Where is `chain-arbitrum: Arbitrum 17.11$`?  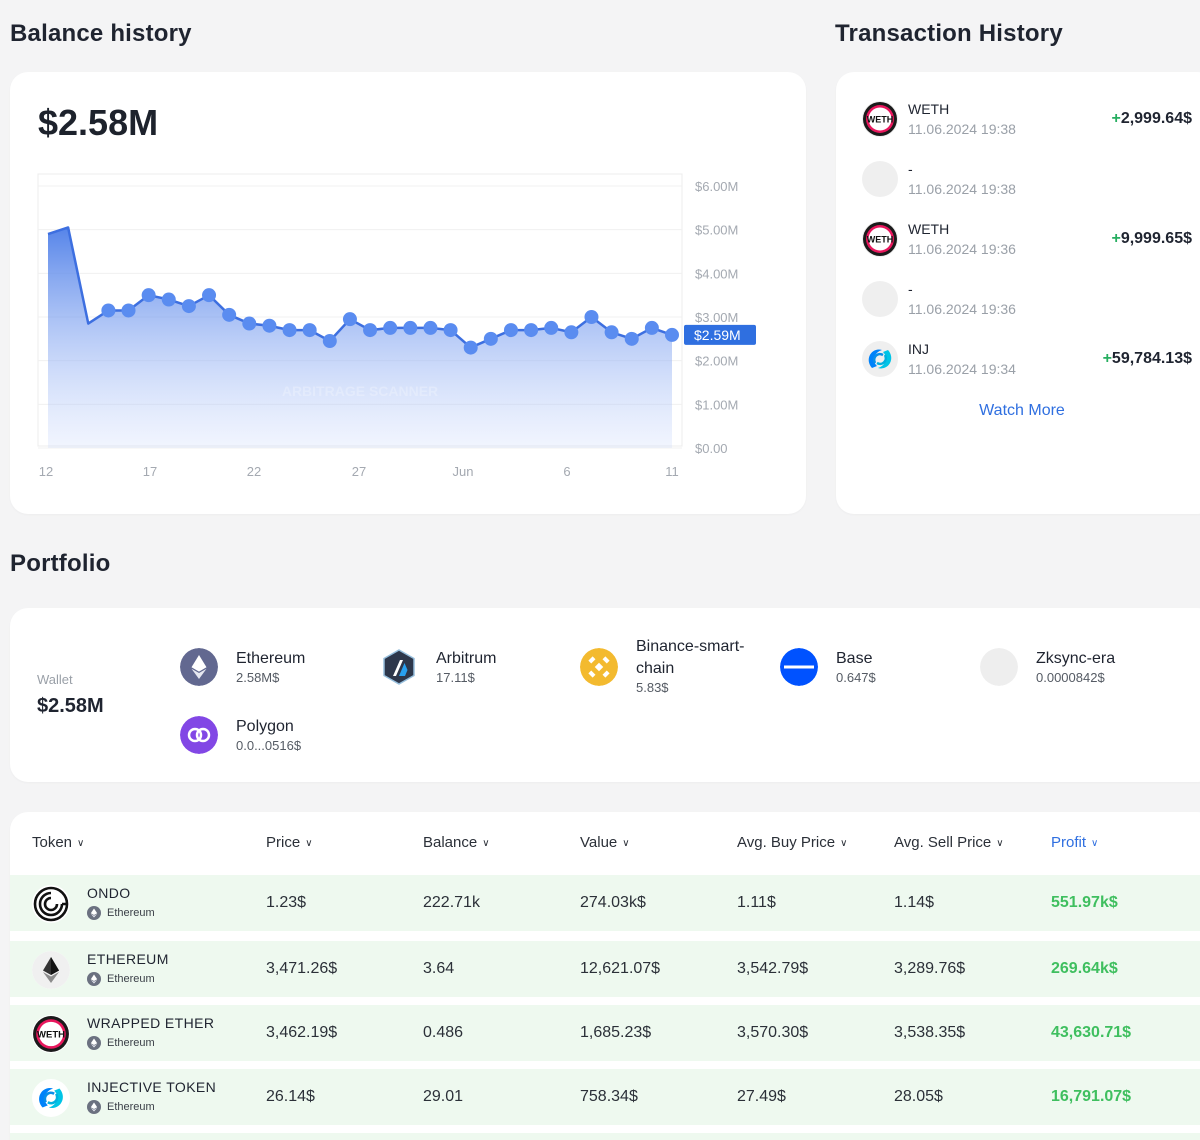 chain-arbitrum: Arbitrum 17.11$ is located at coordinates (470, 670).